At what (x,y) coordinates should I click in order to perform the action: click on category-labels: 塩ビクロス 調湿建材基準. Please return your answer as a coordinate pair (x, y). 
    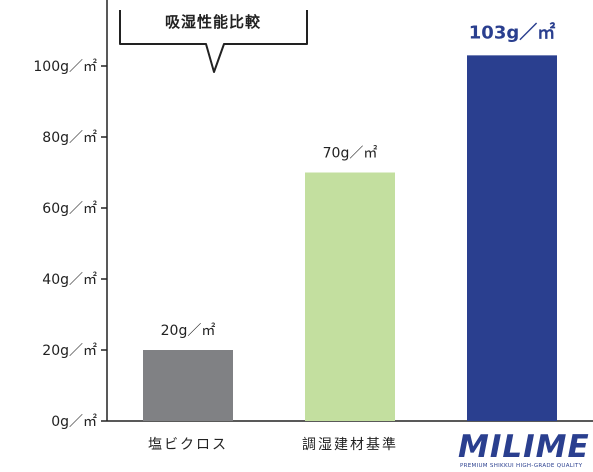
    Looking at the image, I should click on (273, 444).